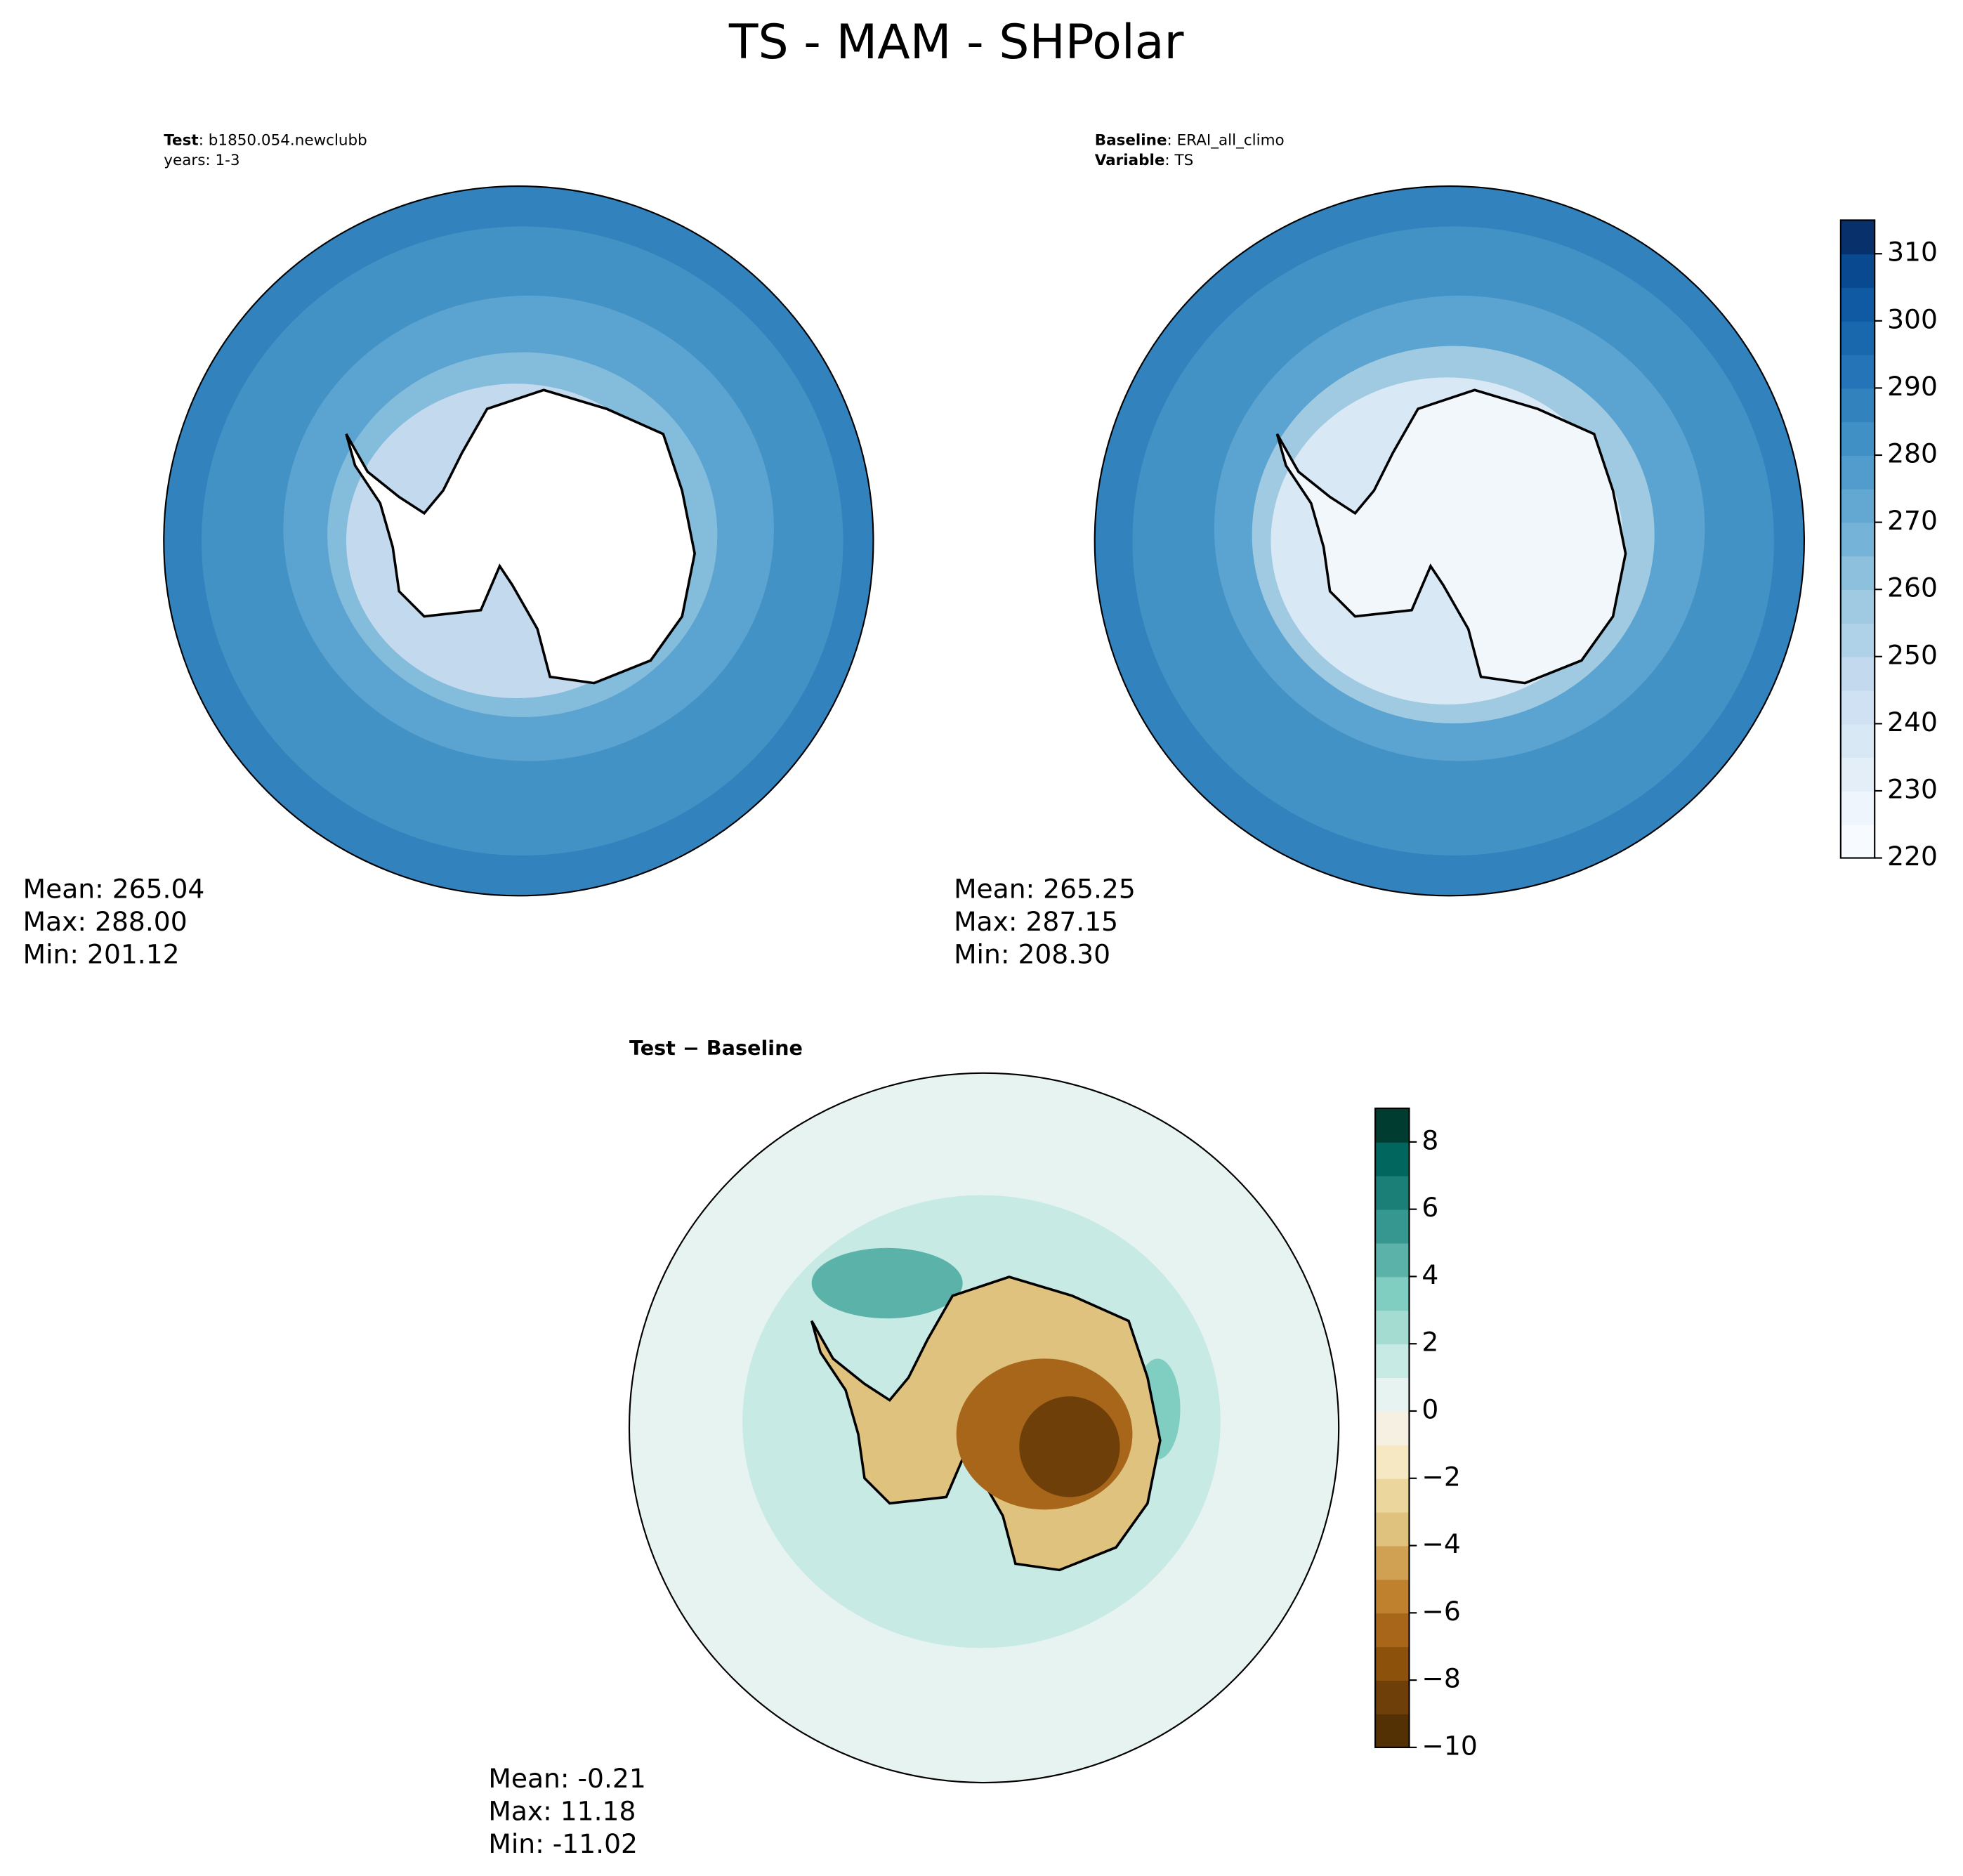 The image size is (1963, 1876). I want to click on stat-line: Mean: 265.25, so click(1045, 890).